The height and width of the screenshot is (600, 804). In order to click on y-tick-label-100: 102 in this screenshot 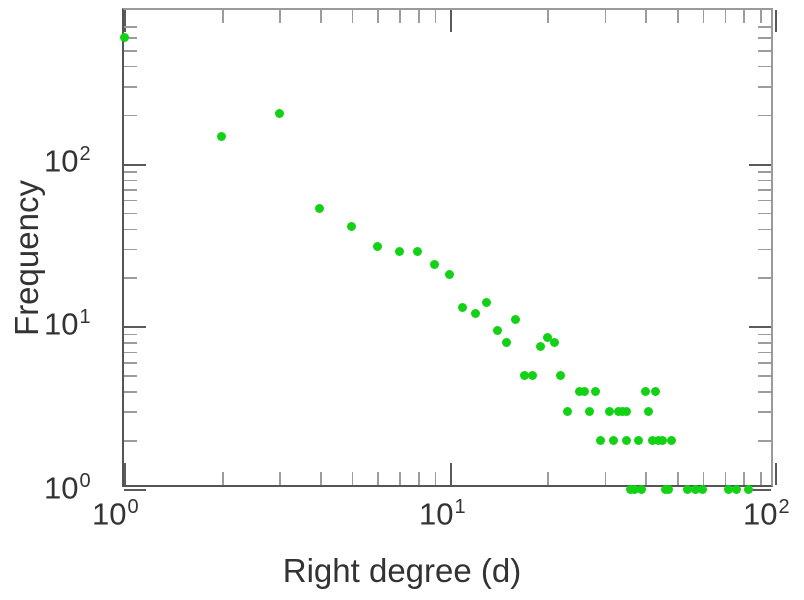, I will do `click(67, 160)`.